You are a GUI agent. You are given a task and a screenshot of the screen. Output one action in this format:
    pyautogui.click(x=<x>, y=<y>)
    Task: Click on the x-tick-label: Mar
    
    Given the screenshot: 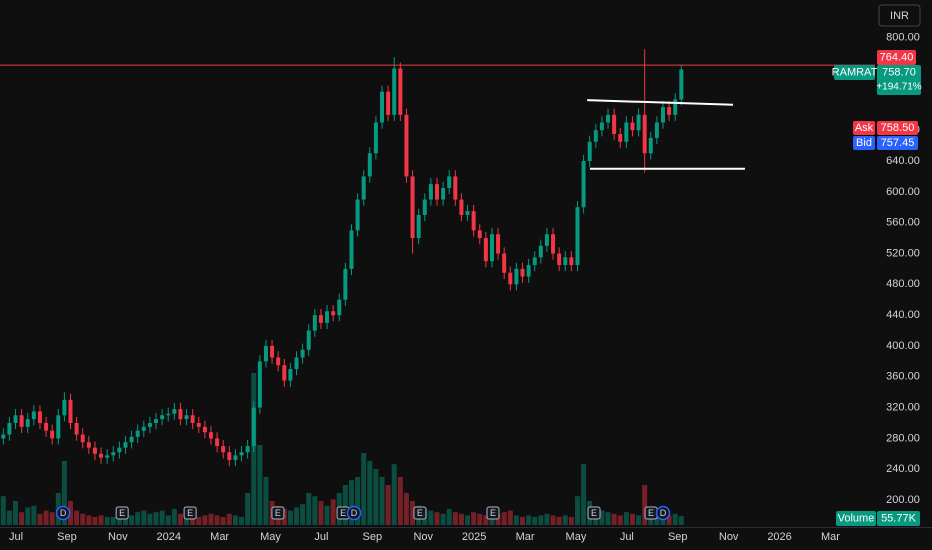 What is the action you would take?
    pyautogui.click(x=525, y=537)
    